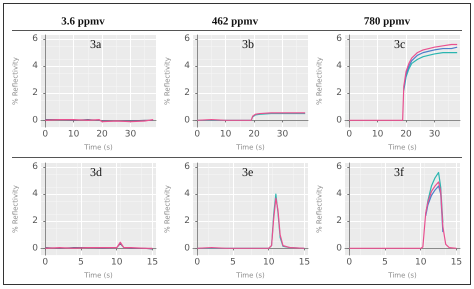  What do you see at coordinates (235, 22) in the screenshot?
I see `chart-title: 462 ppmv` at bounding box center [235, 22].